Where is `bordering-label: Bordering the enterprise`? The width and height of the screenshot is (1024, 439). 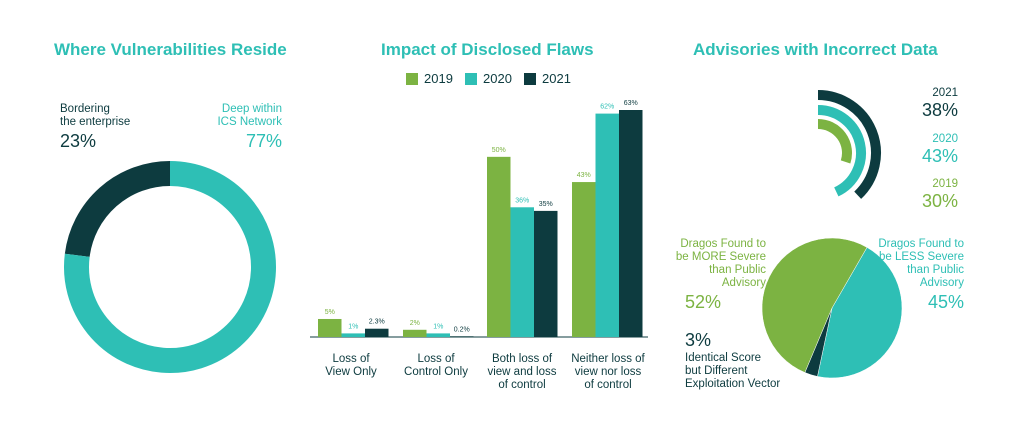 bordering-label: Bordering the enterprise is located at coordinates (95, 116).